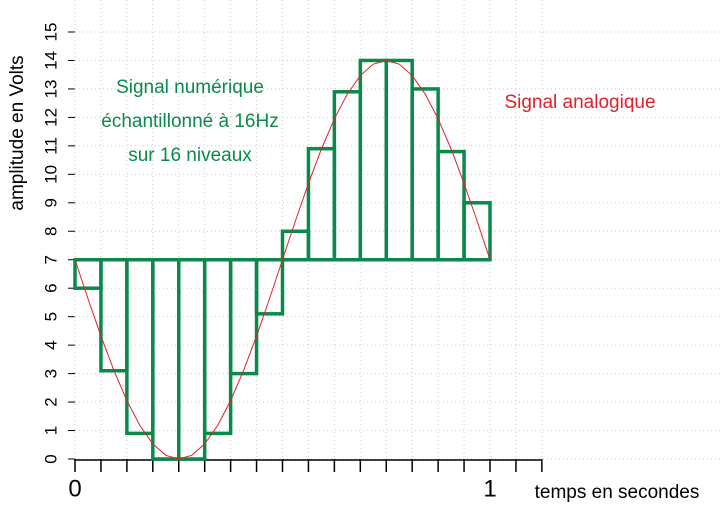 The width and height of the screenshot is (722, 511). What do you see at coordinates (50, 259) in the screenshot?
I see `y-tick-label: 7` at bounding box center [50, 259].